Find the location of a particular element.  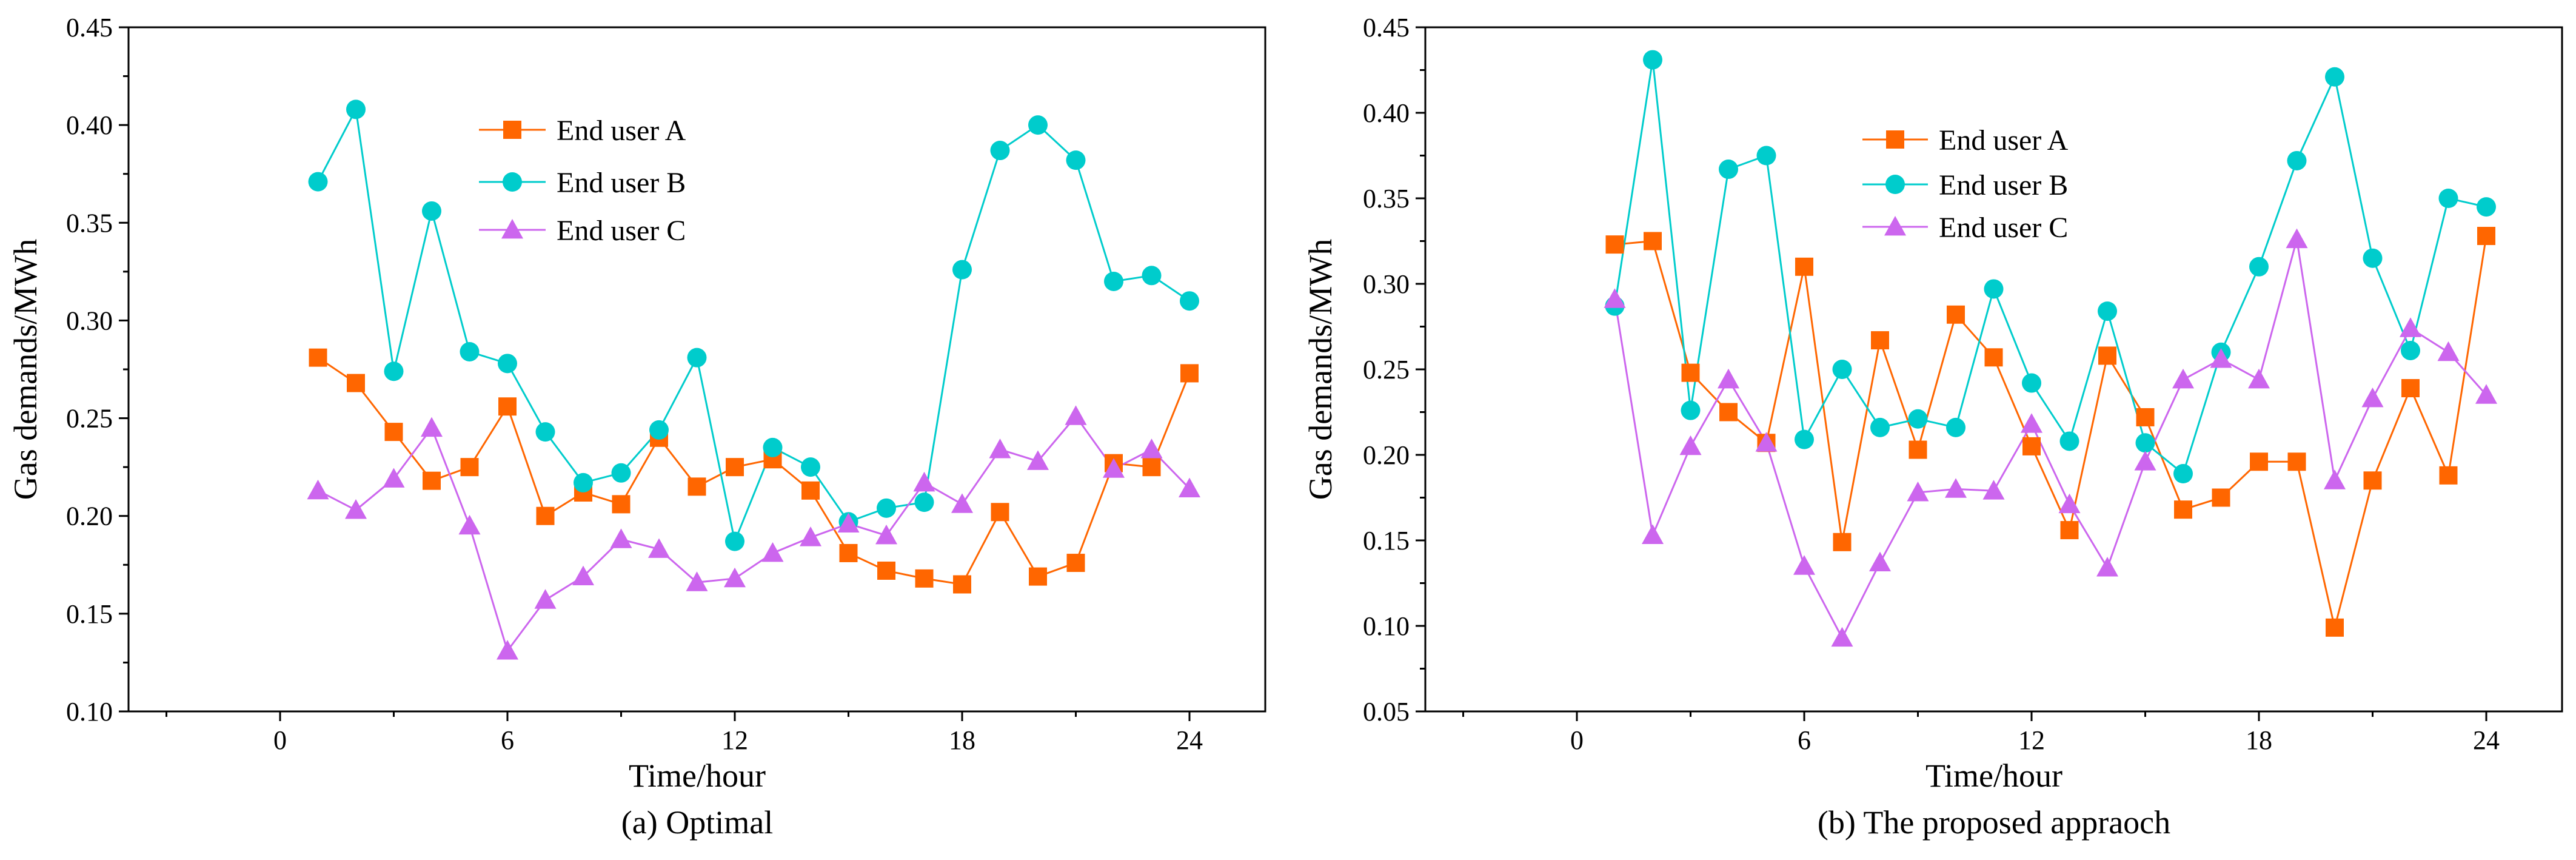

legend-marker-a-user-b is located at coordinates (512, 182).